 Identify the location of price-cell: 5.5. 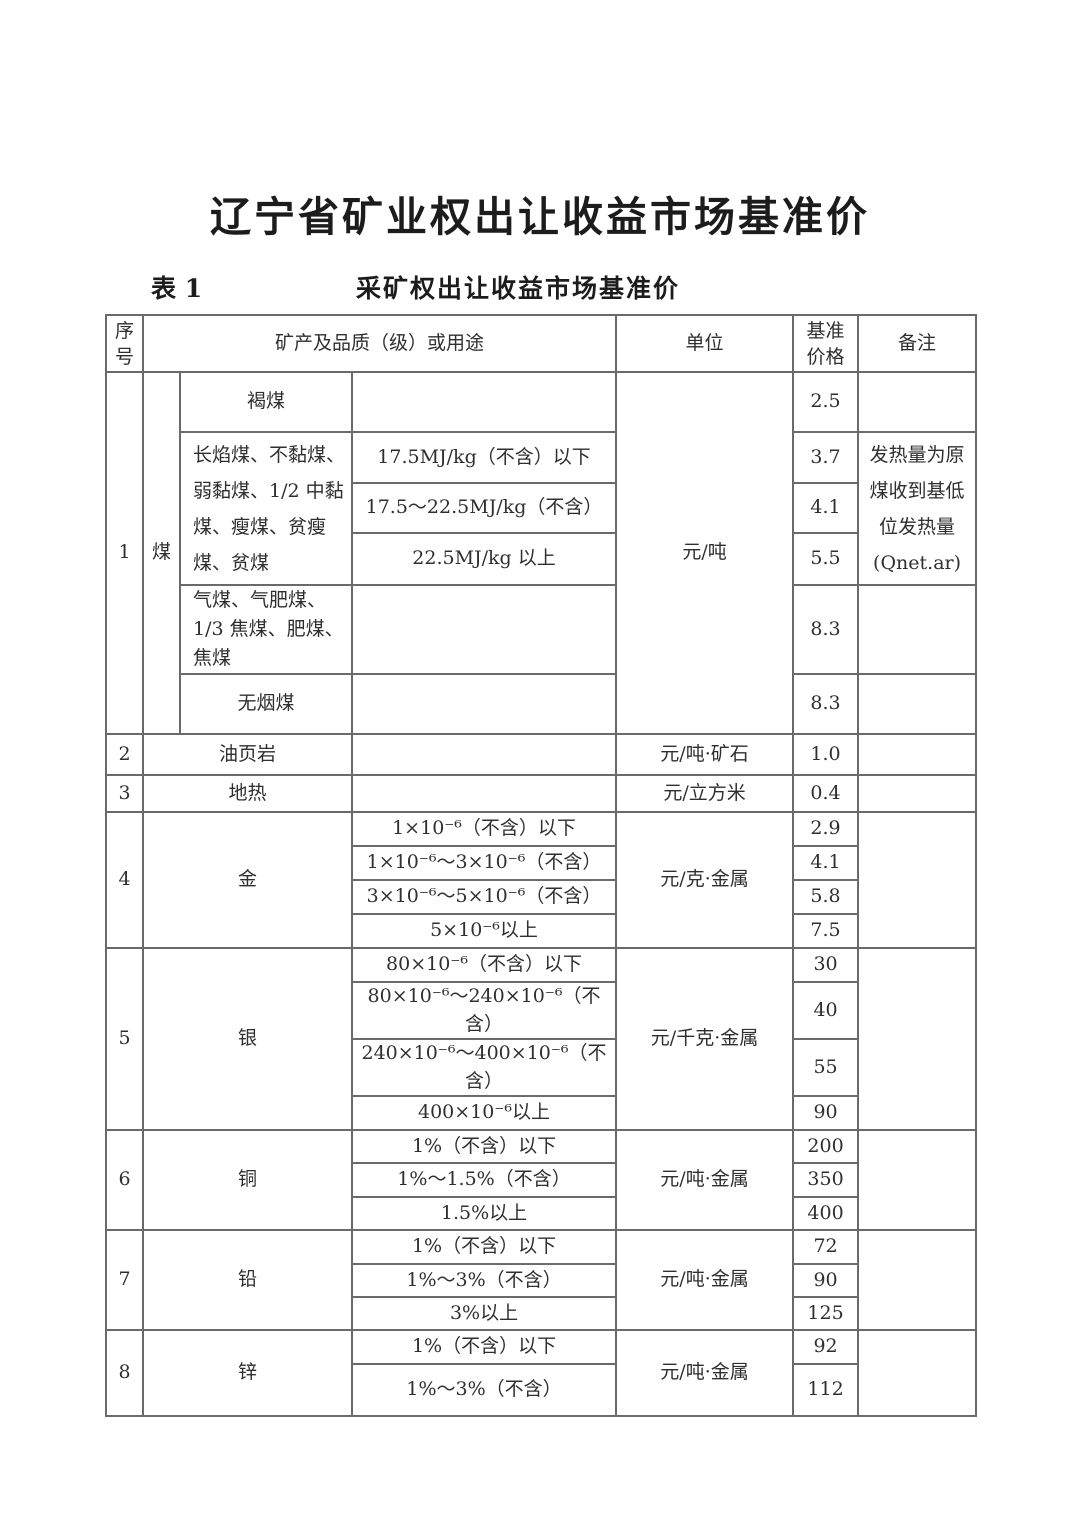
(826, 559).